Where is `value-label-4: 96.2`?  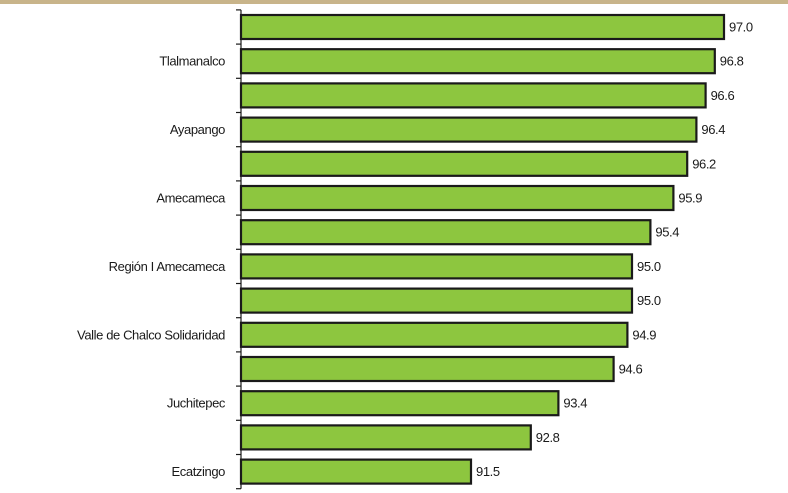 value-label-4: 96.2 is located at coordinates (704, 163).